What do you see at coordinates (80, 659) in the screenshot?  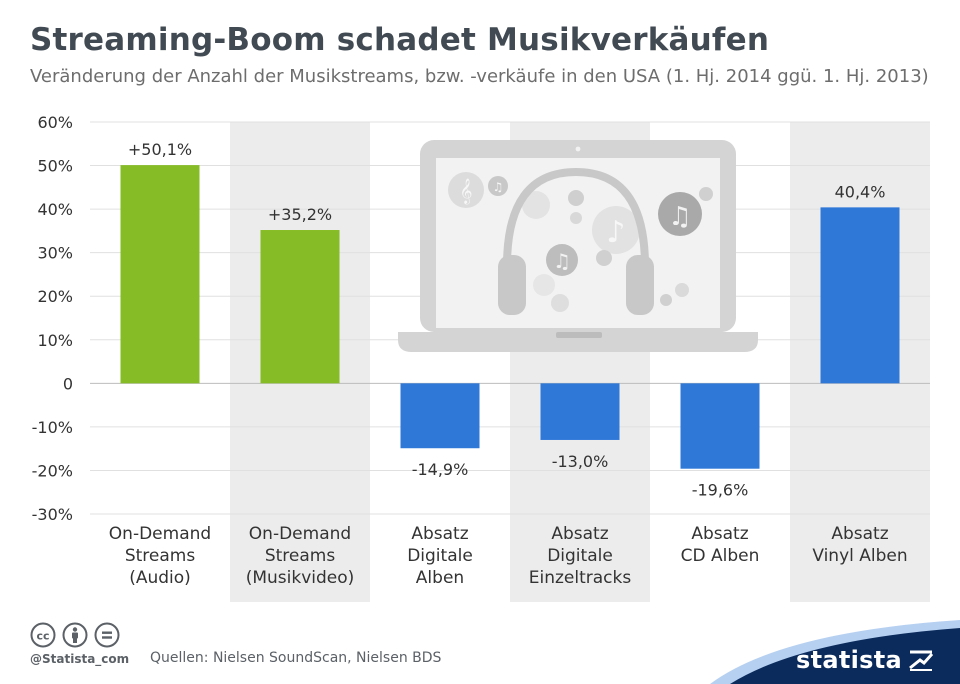 I see `statista-handle: @Statista_com` at bounding box center [80, 659].